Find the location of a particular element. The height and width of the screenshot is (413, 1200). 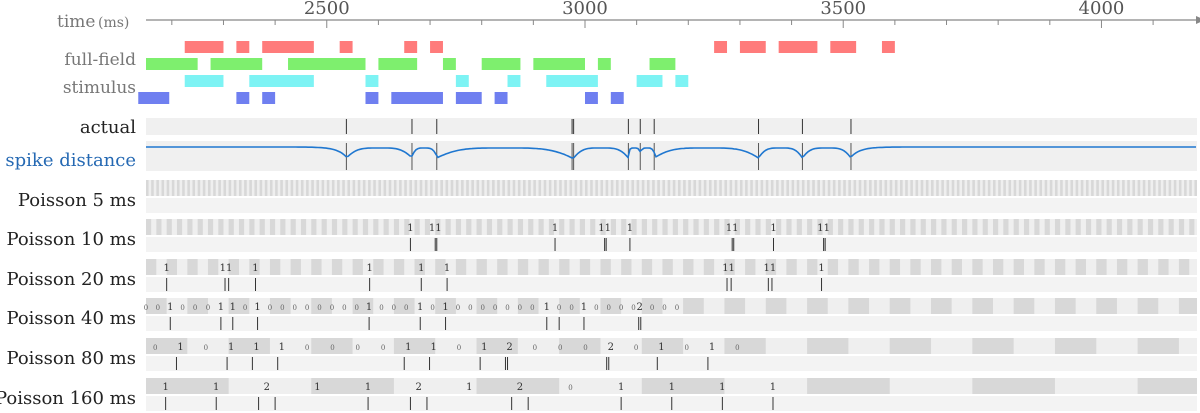

stimulus-bar-cyan is located at coordinates (514, 81).